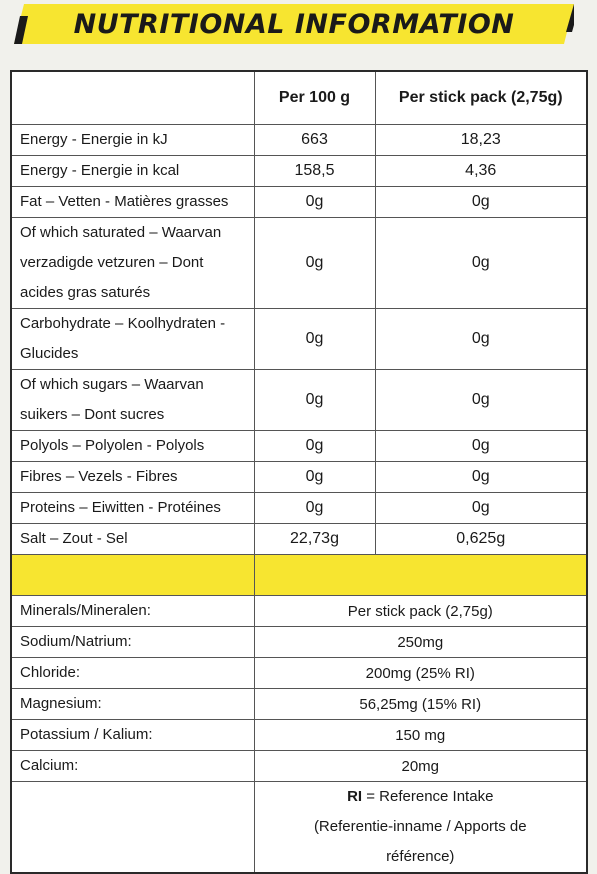  What do you see at coordinates (132, 642) in the screenshot?
I see `mineral-label: Sodium/Natrium:` at bounding box center [132, 642].